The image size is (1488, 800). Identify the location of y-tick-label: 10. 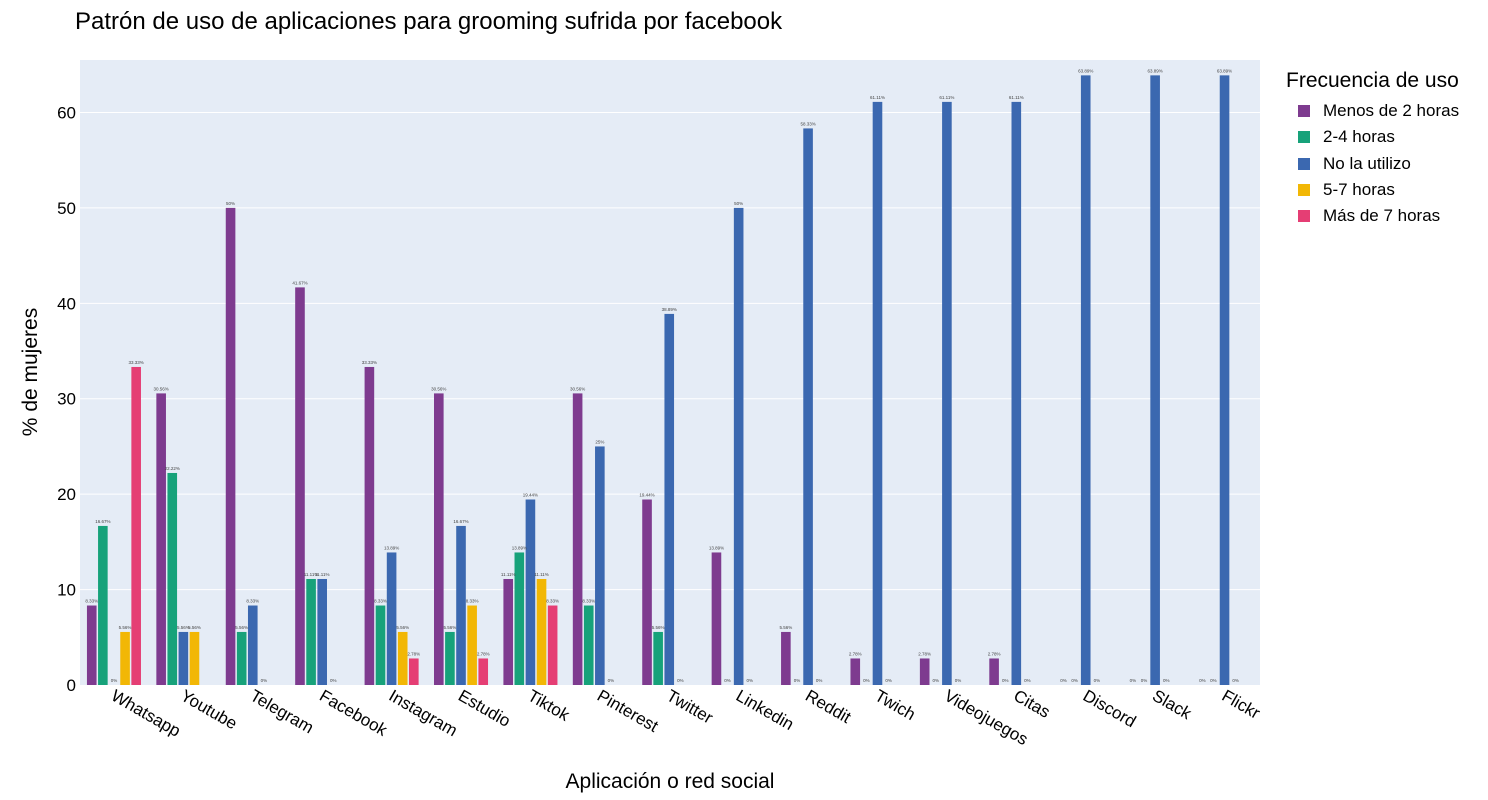
(66, 590).